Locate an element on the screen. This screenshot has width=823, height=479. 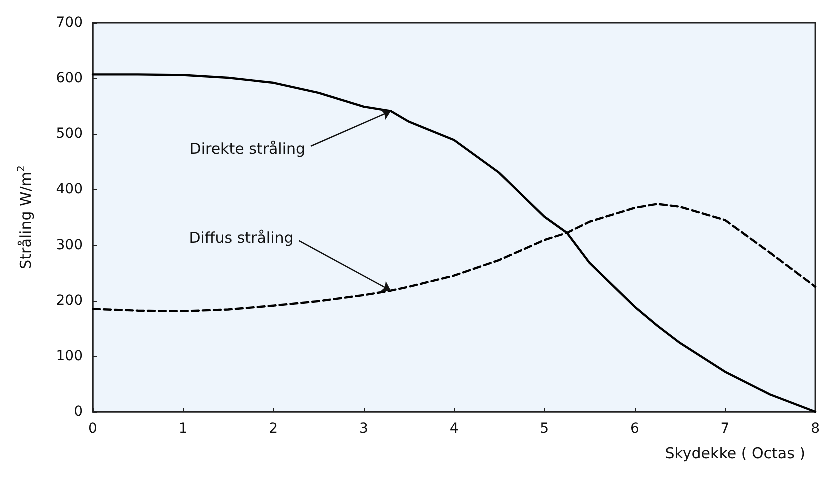
x-tick-label: 1 is located at coordinates (183, 429).